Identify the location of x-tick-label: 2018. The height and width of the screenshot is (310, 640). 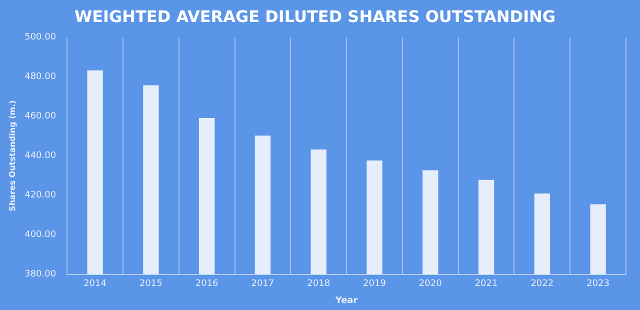
(318, 284).